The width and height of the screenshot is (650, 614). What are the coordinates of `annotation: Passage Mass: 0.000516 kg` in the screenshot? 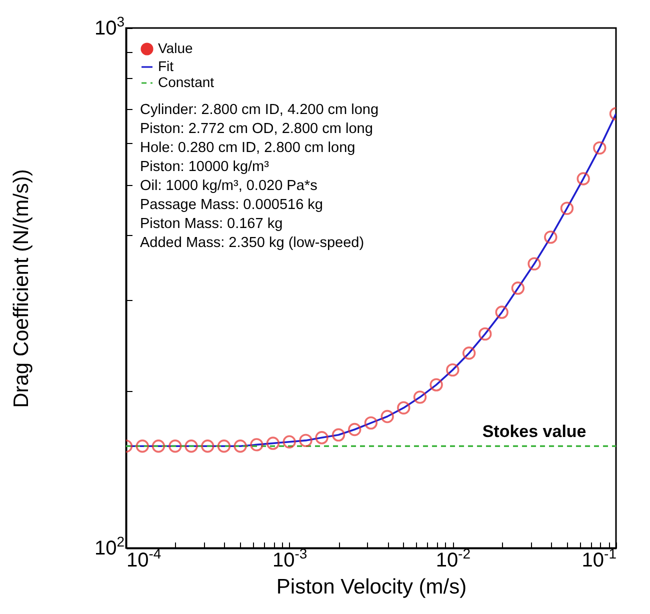 It's located at (231, 205).